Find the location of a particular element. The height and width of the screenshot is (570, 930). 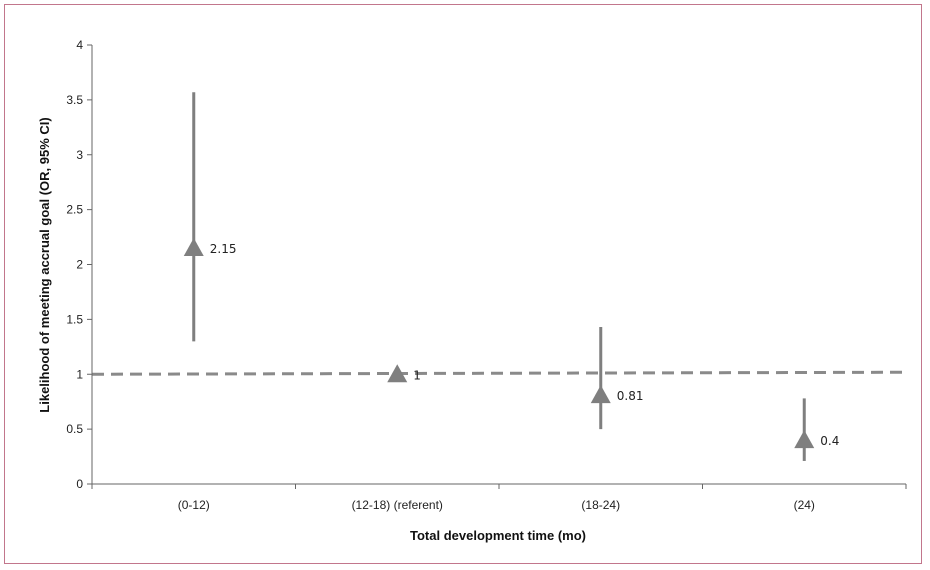

y-tick-label: 1.5 is located at coordinates (74, 319).